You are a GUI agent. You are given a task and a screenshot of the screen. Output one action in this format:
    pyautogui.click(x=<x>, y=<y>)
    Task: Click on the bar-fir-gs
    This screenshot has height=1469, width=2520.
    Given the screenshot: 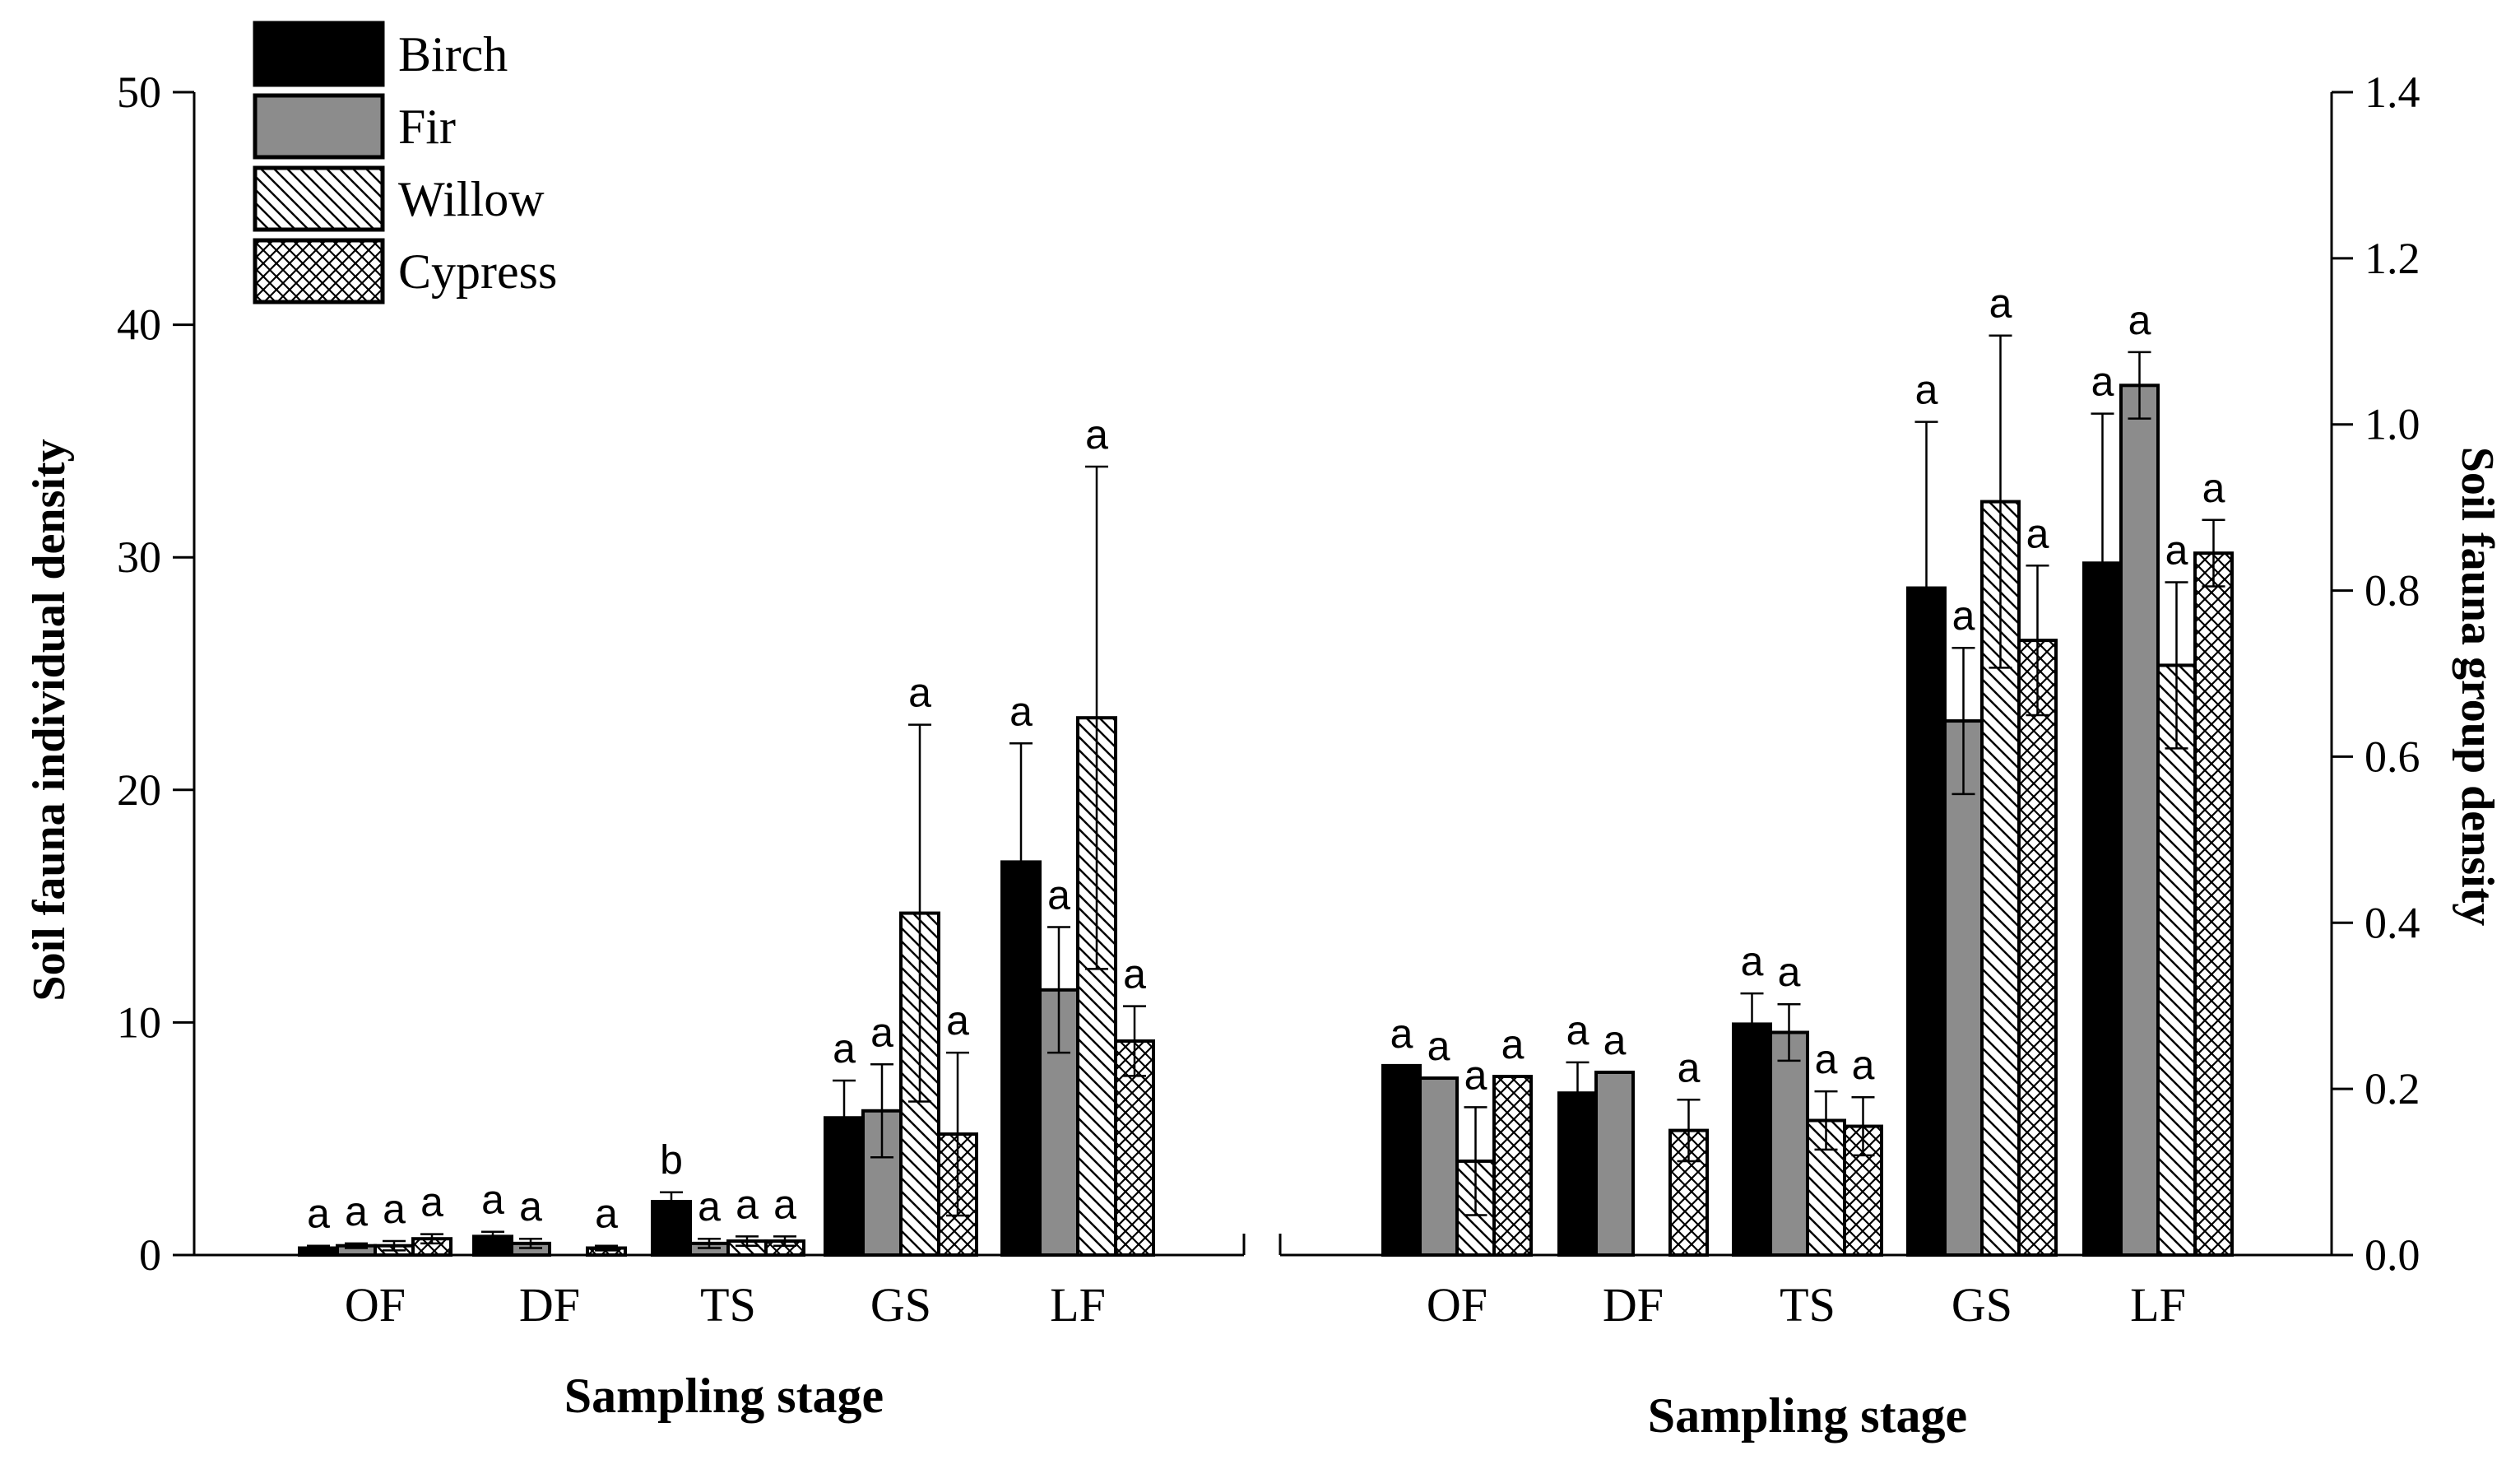 What is the action you would take?
    pyautogui.click(x=1963, y=988)
    